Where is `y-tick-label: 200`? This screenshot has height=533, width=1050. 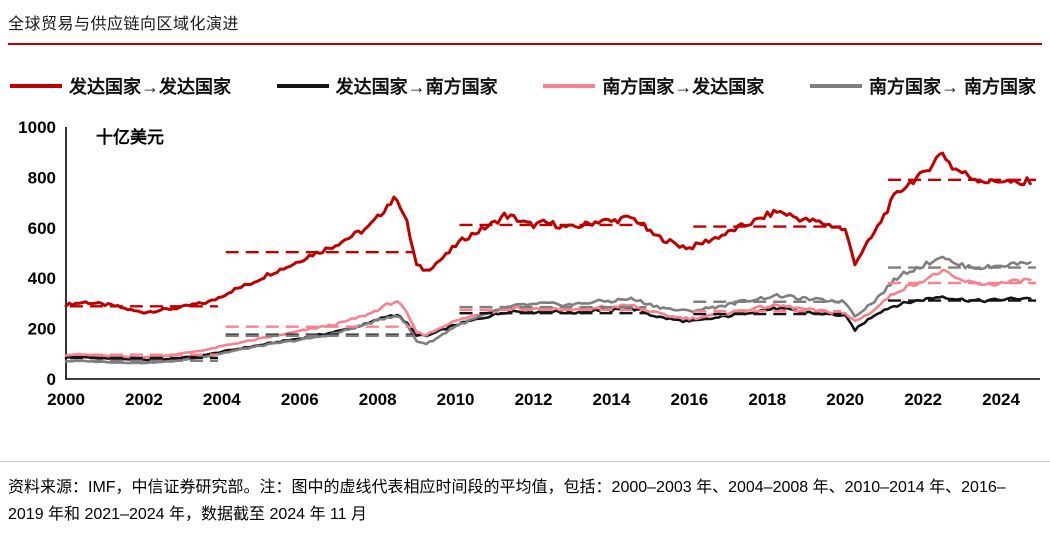 y-tick-label: 200 is located at coordinates (42, 329).